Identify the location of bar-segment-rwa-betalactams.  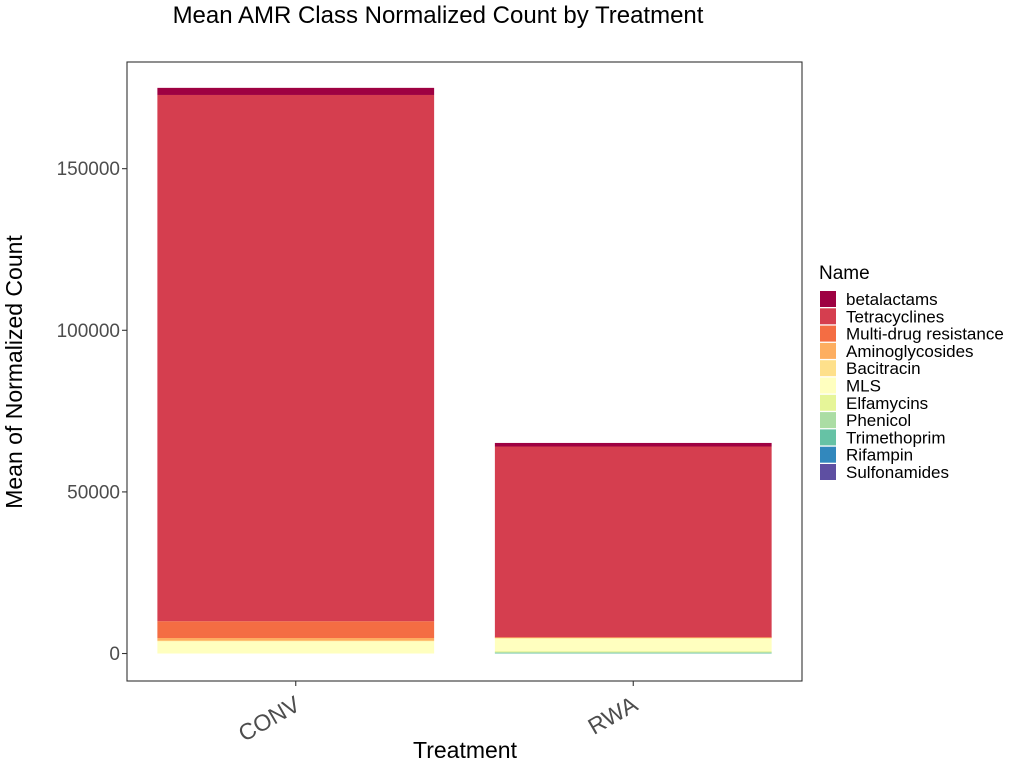
(633, 444).